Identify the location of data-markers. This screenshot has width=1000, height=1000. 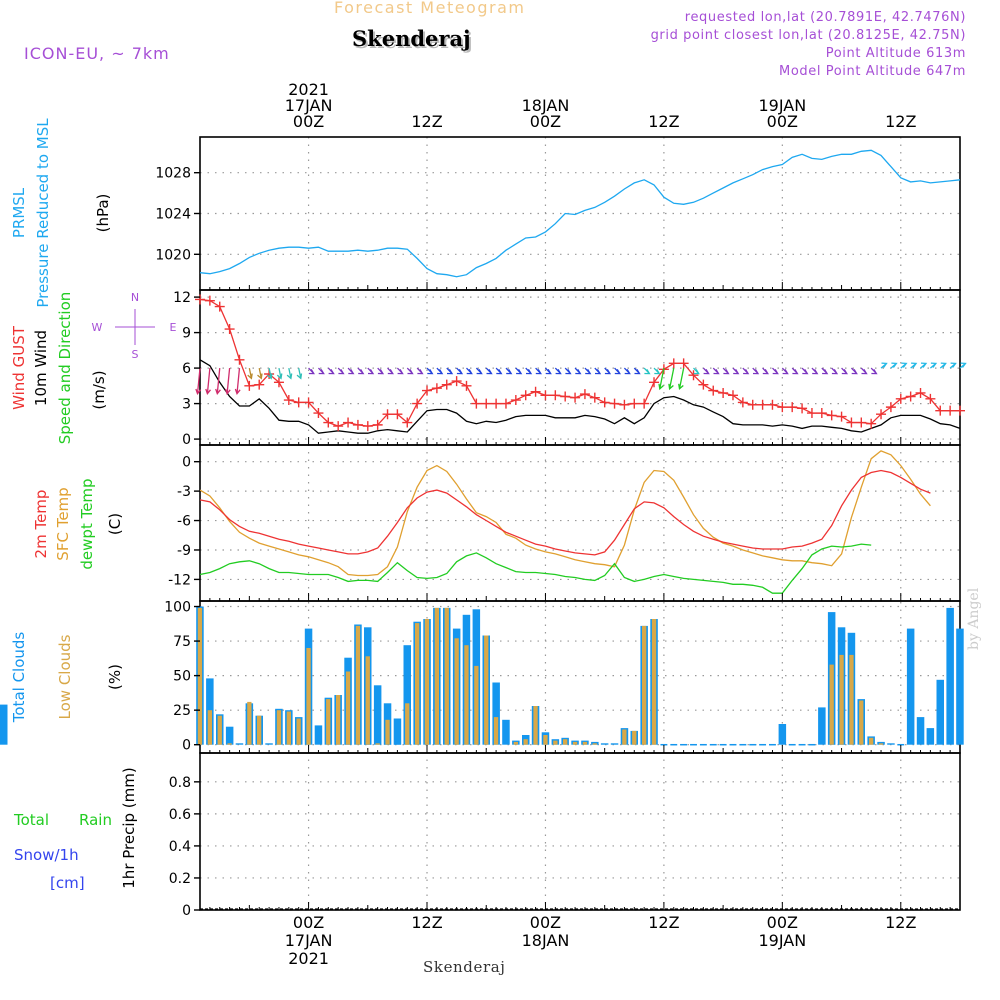
(581, 363).